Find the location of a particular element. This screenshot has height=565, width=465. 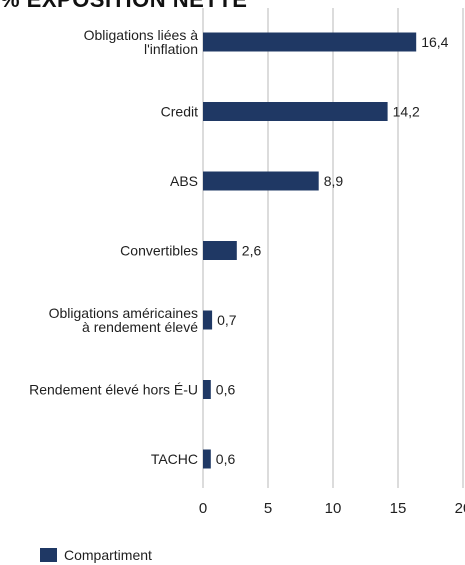

chart-legend: Compartiment is located at coordinates (96, 555).